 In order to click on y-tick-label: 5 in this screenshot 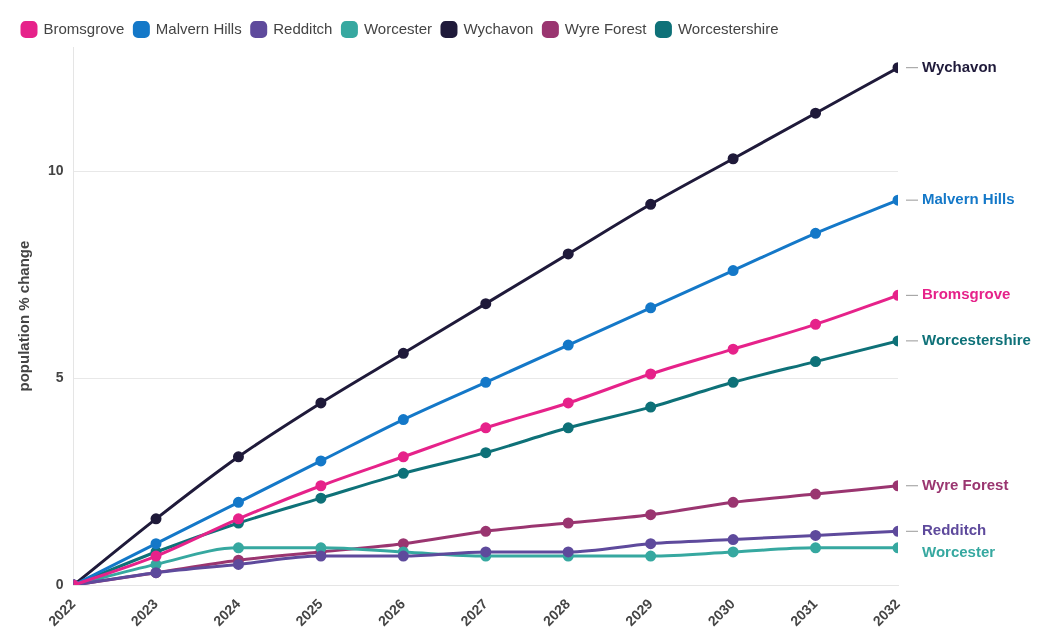, I will do `click(59, 377)`.